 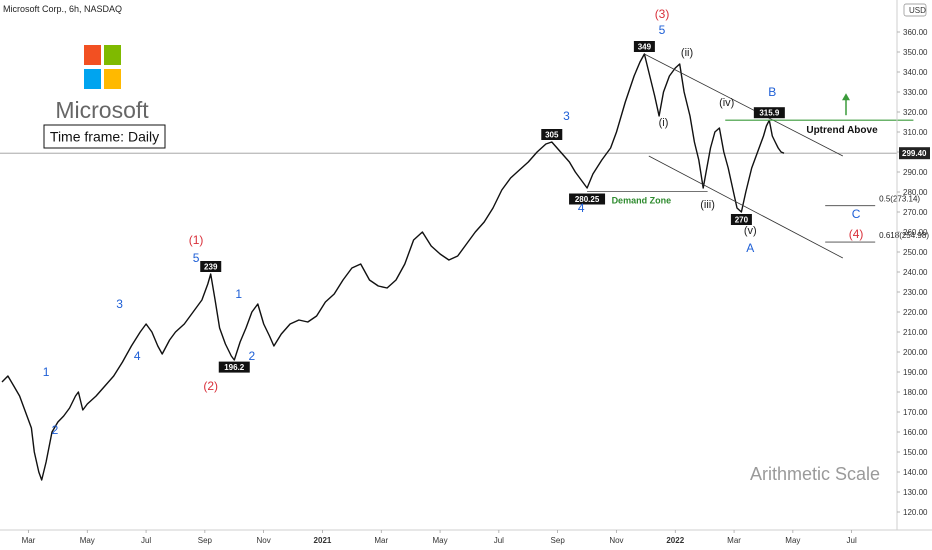 I want to click on y-tick-label: 220.00, so click(x=915, y=312).